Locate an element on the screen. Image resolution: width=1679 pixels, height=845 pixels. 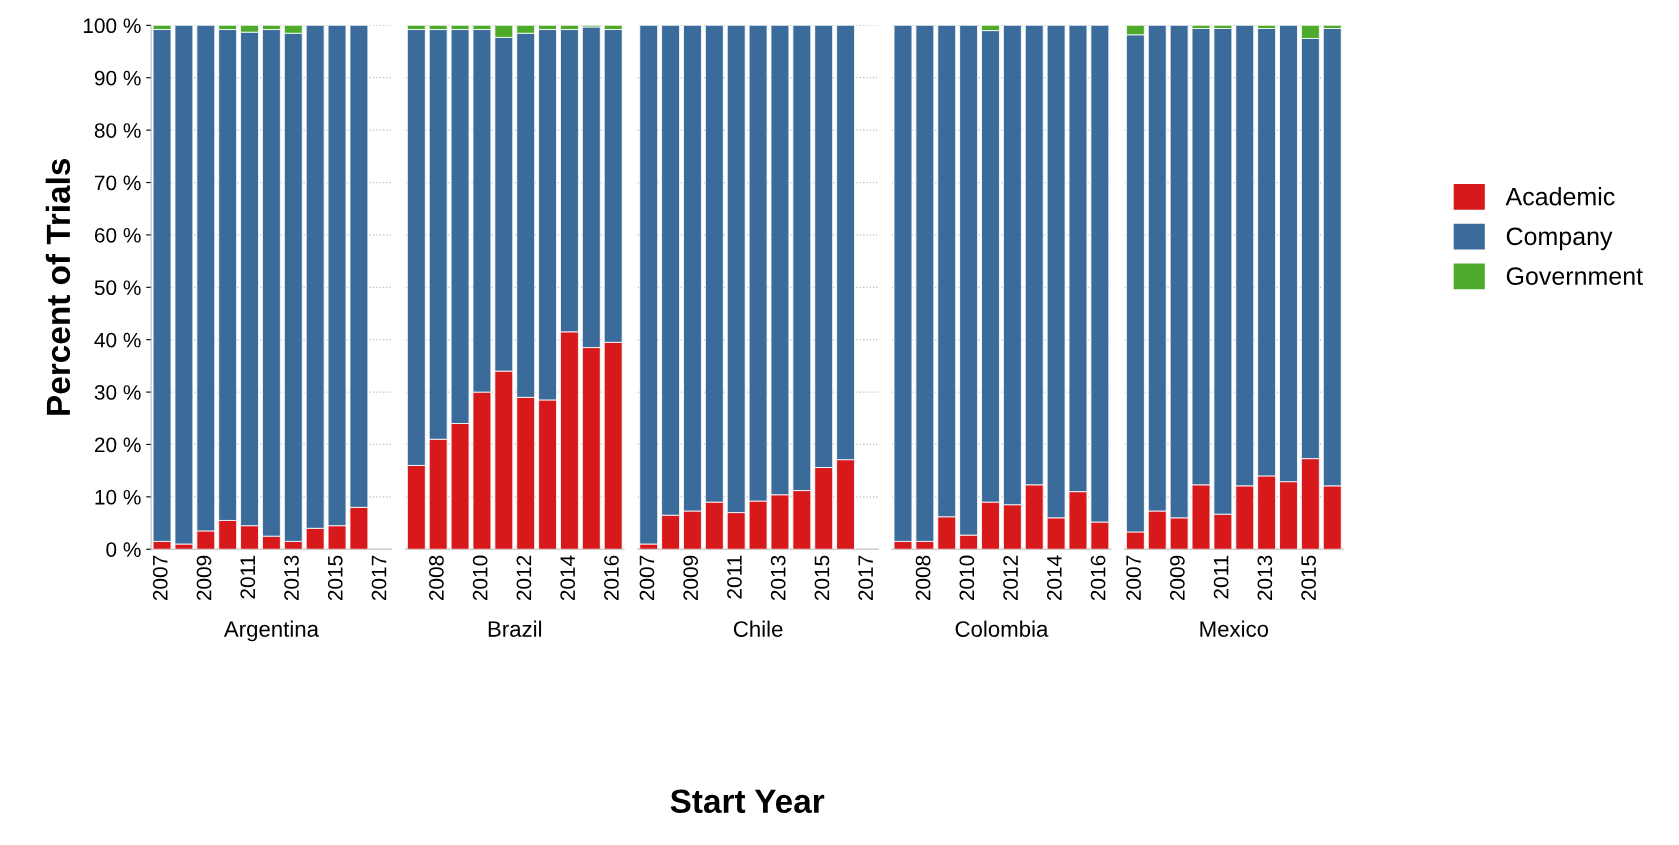
legend-label: Company is located at coordinates (1559, 239).